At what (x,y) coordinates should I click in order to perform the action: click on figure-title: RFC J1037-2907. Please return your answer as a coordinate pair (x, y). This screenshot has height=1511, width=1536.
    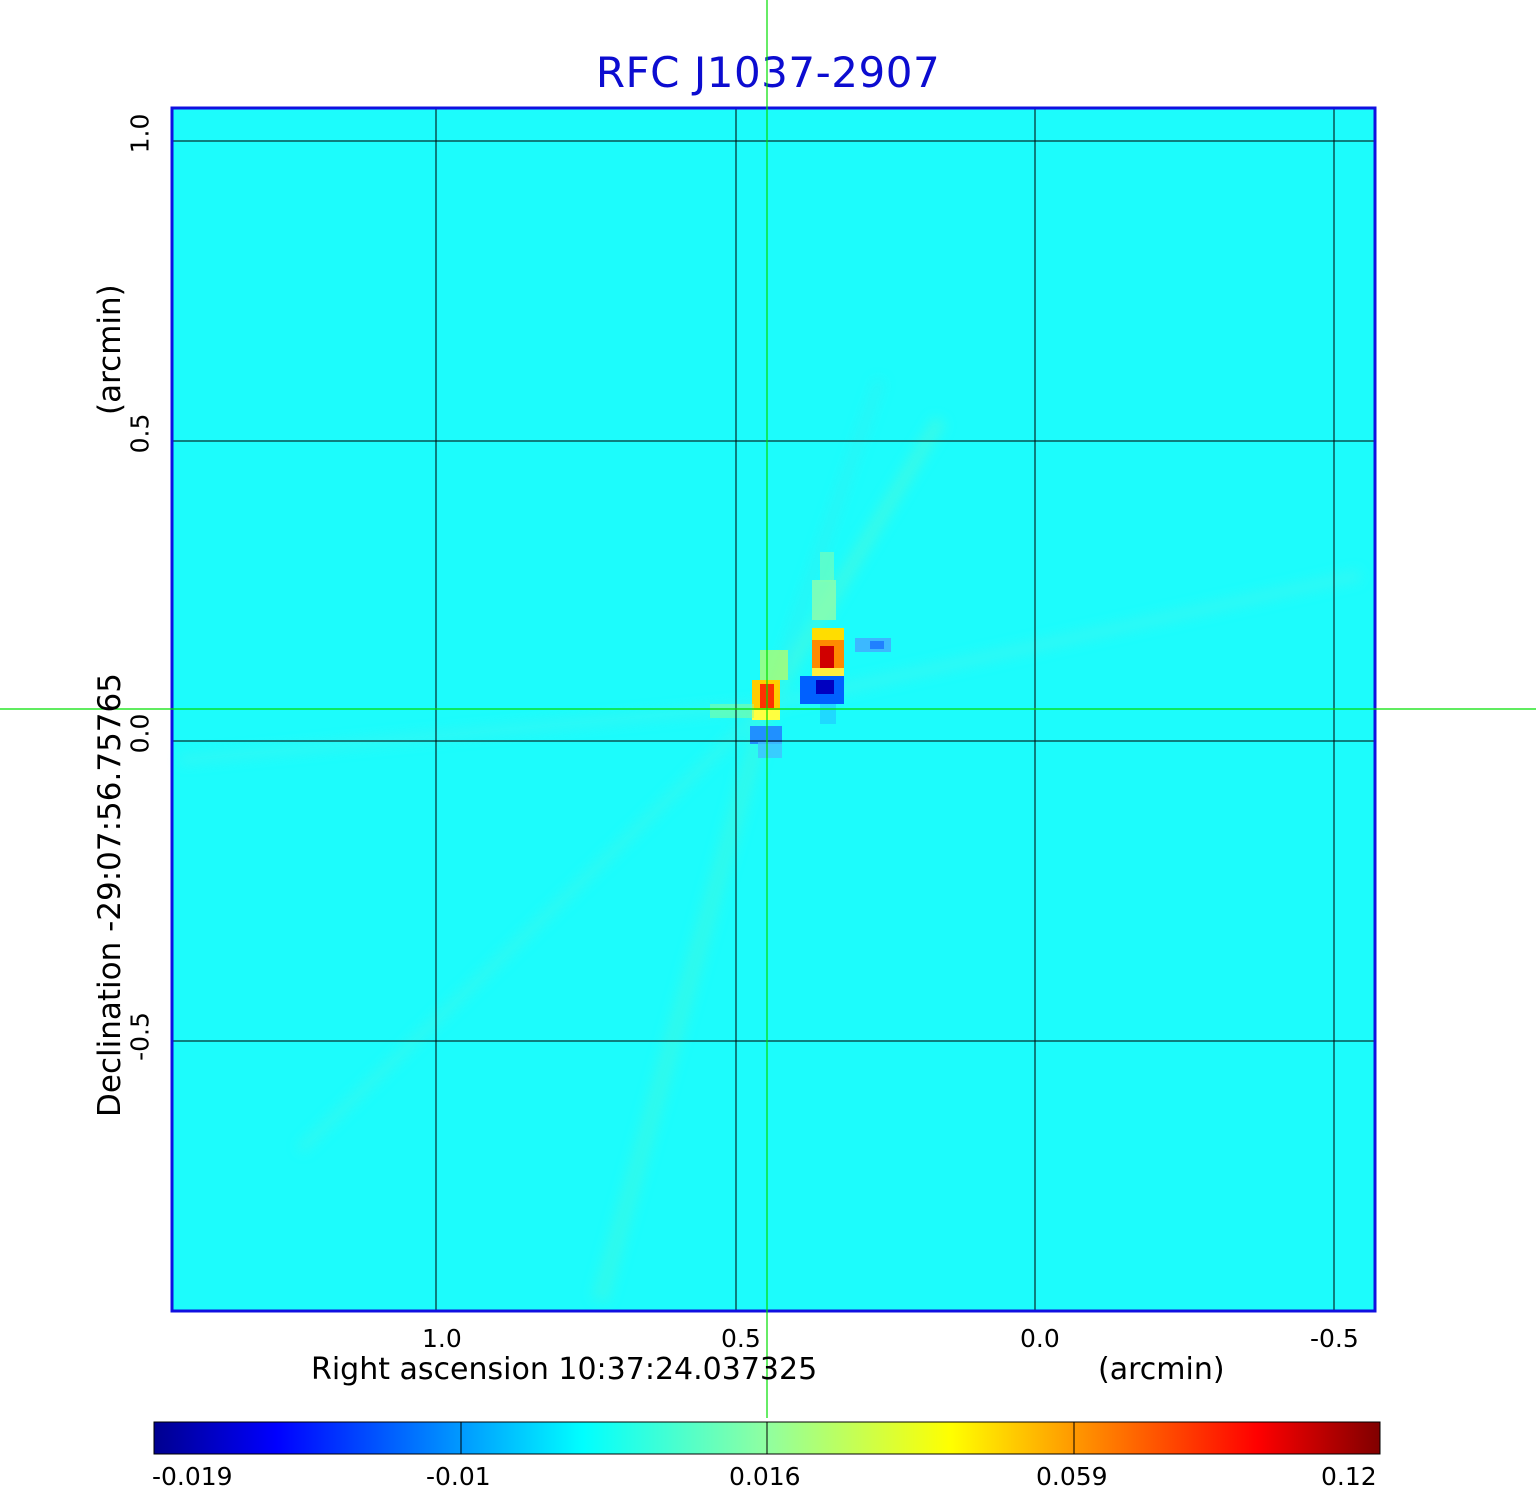
    Looking at the image, I should click on (768, 72).